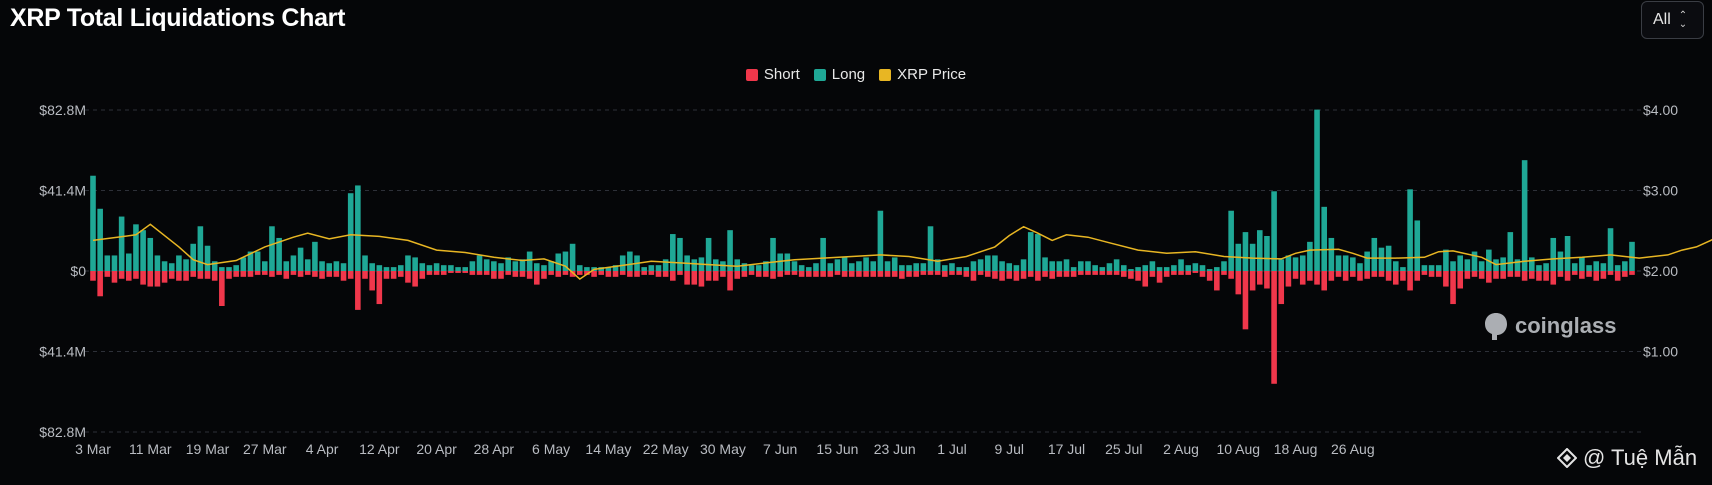  I want to click on y-left-tick: $0, so click(78, 271).